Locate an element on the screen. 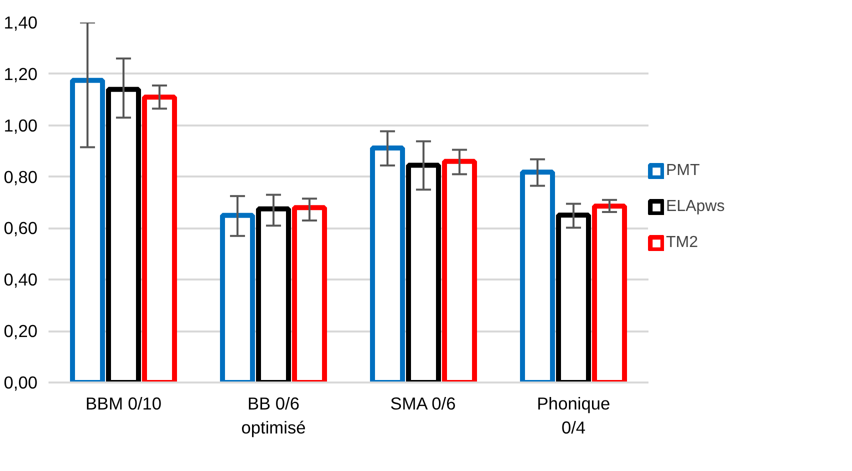 This screenshot has height=471, width=852. y-tick-label: 0,80 is located at coordinates (21, 176).